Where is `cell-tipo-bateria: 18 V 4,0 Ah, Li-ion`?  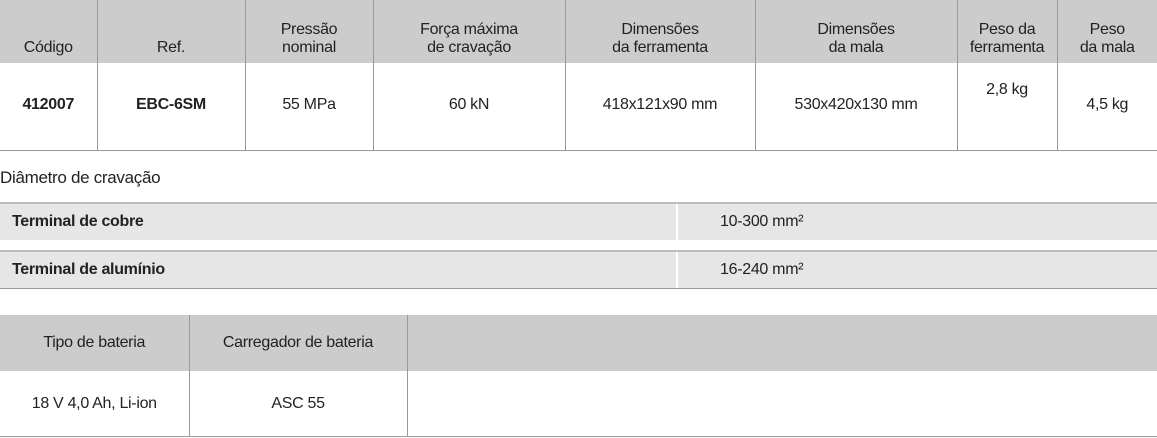 cell-tipo-bateria: 18 V 4,0 Ah, Li-ion is located at coordinates (94, 404).